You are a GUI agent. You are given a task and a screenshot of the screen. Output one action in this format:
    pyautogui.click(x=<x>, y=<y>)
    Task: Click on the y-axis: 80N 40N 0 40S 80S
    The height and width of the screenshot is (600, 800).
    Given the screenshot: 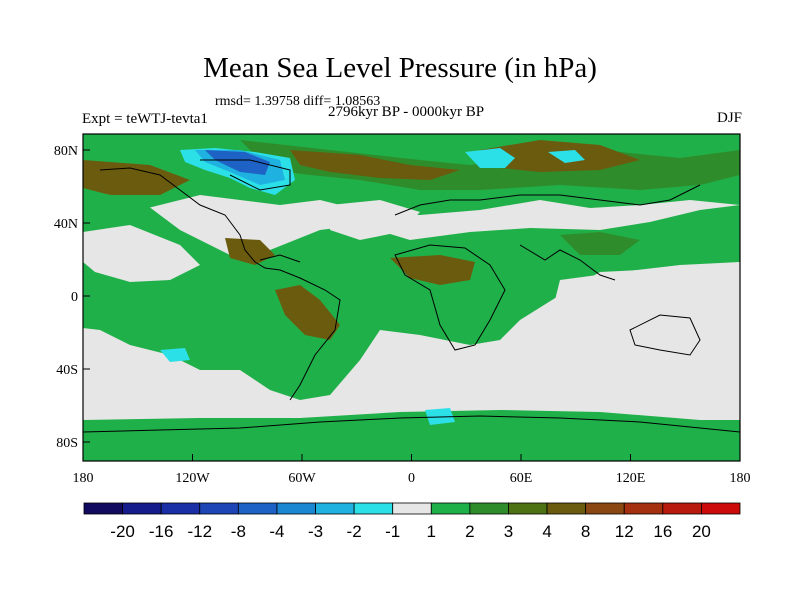 What is the action you would take?
    pyautogui.click(x=72, y=297)
    